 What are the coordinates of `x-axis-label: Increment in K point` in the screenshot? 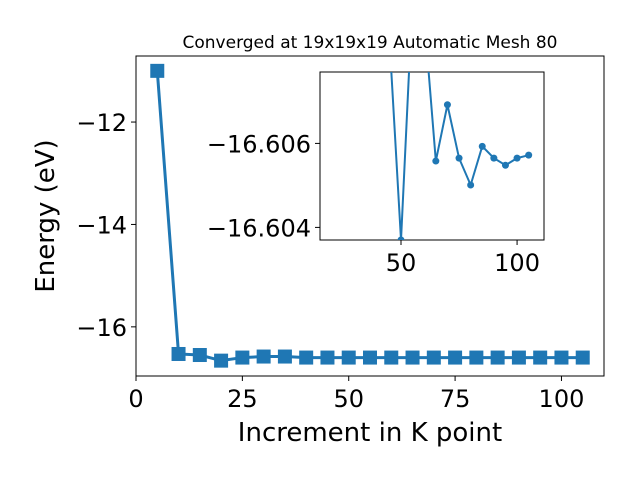 It's located at (370, 433).